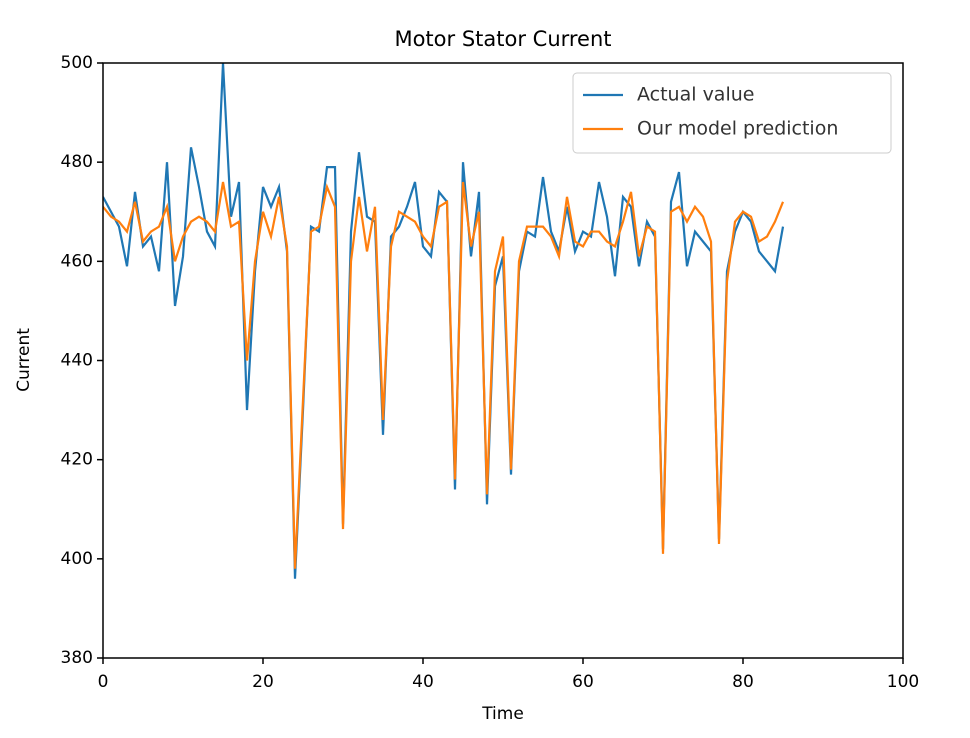 Image resolution: width=970 pixels, height=738 pixels. What do you see at coordinates (103, 682) in the screenshot?
I see `x-tick-label: 0` at bounding box center [103, 682].